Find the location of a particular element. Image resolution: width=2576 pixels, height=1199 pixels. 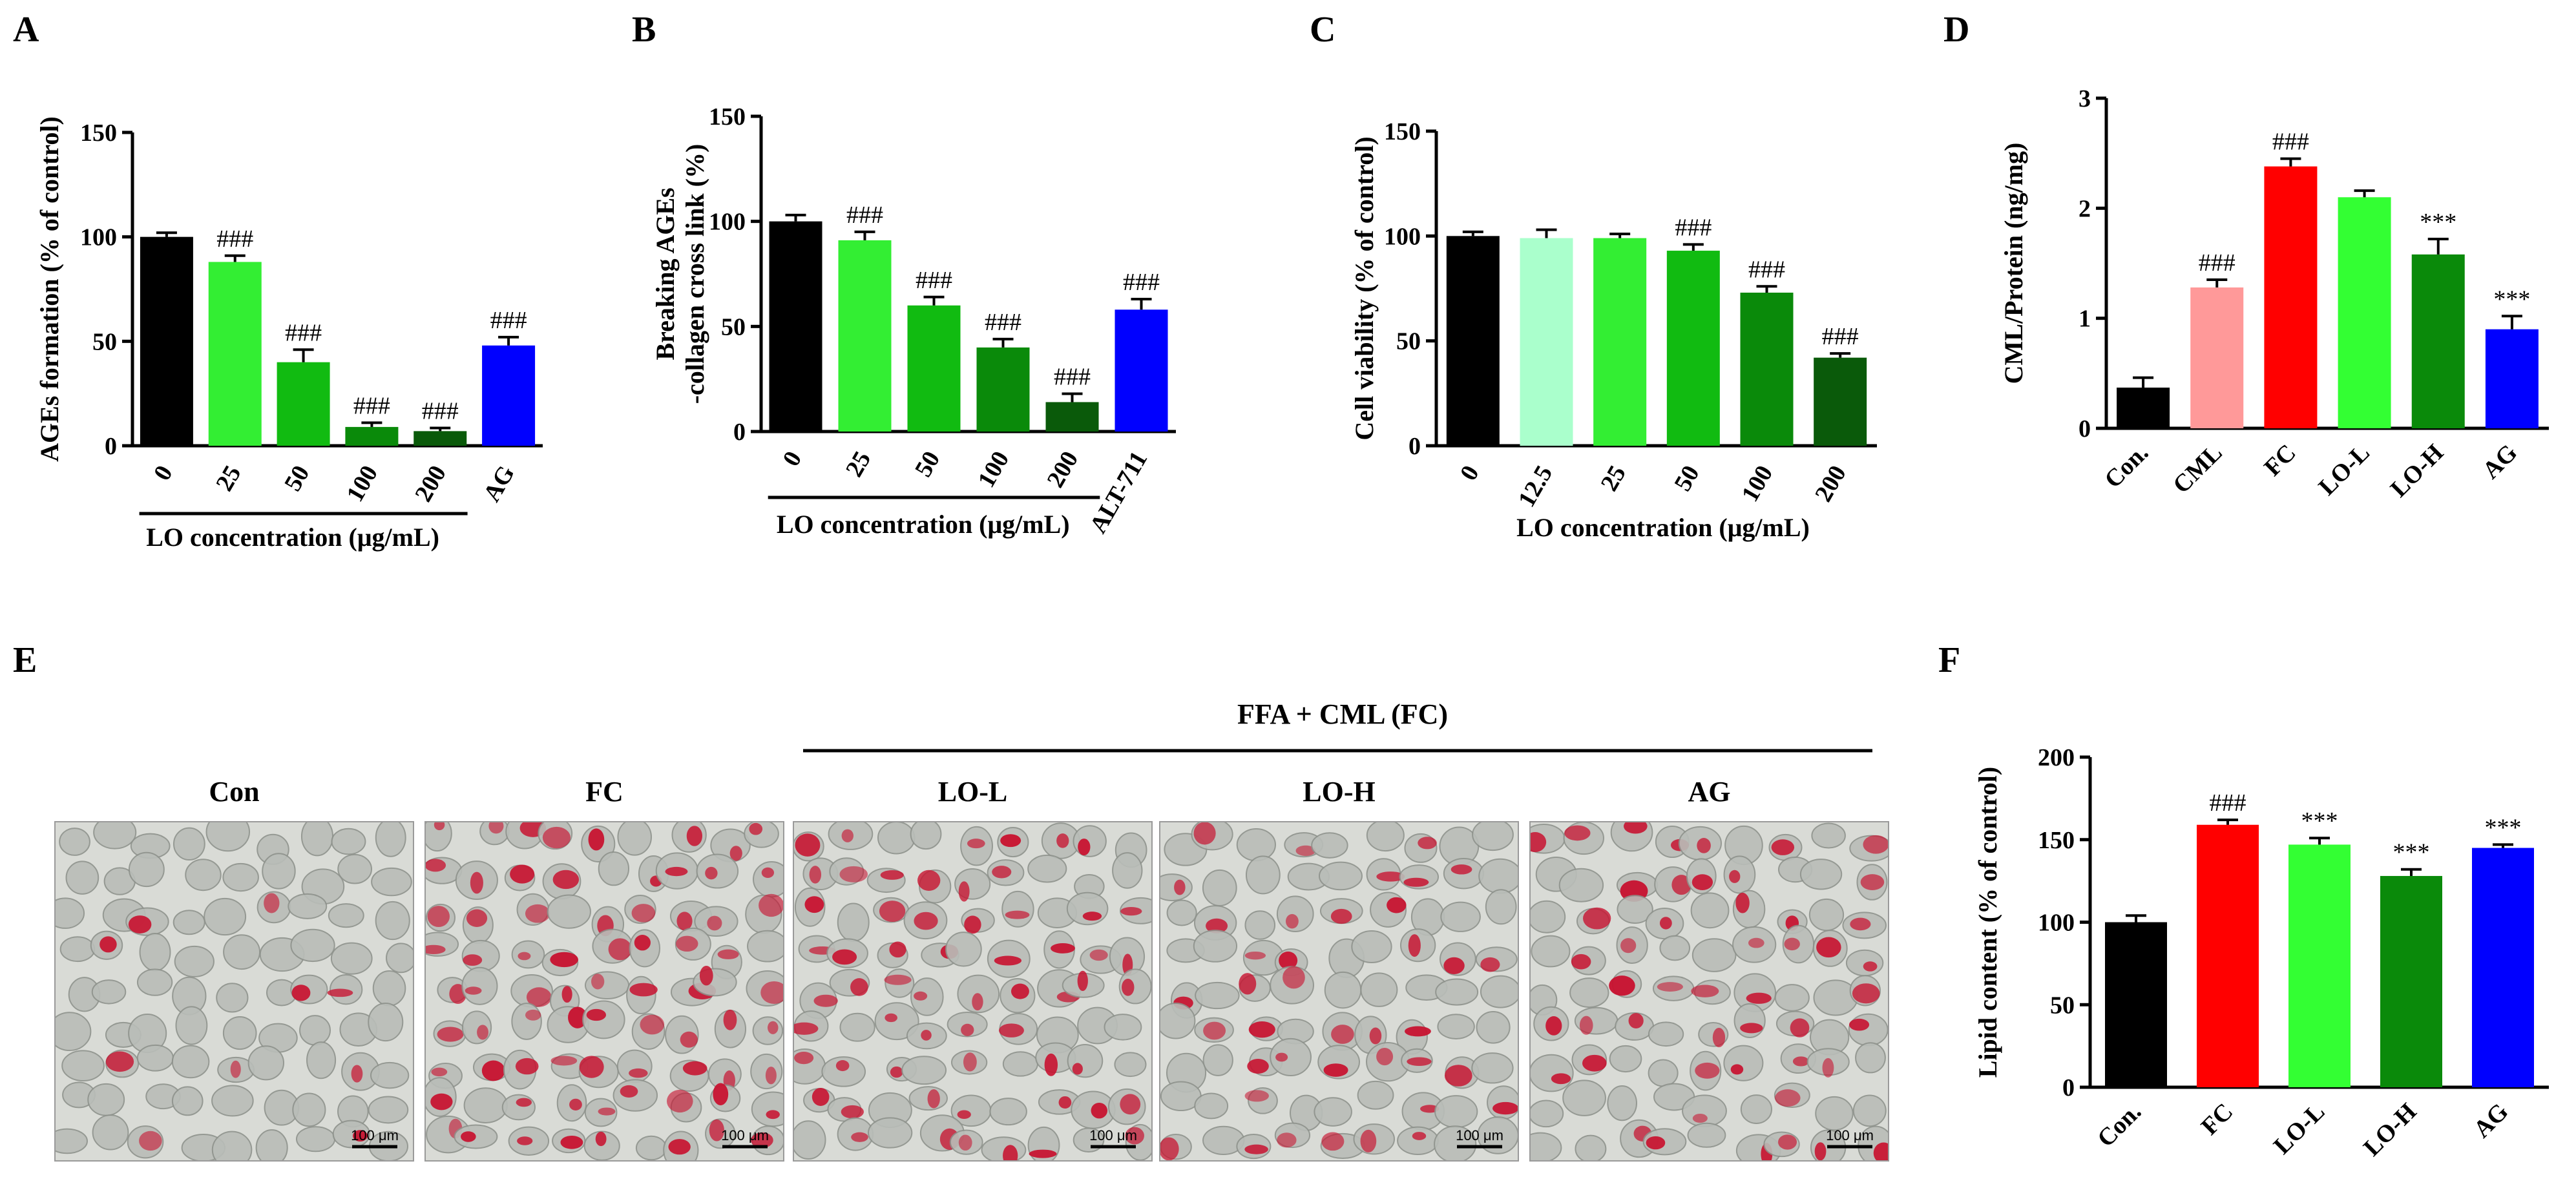

panel-letter-c: C is located at coordinates (1322, 30).